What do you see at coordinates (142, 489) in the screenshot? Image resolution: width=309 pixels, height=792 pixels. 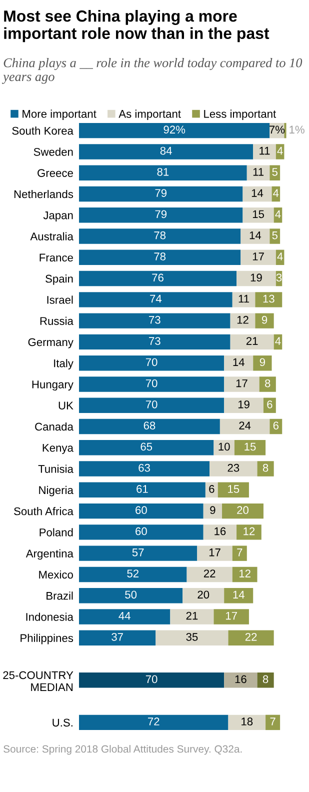 I see `data-label: 61` at bounding box center [142, 489].